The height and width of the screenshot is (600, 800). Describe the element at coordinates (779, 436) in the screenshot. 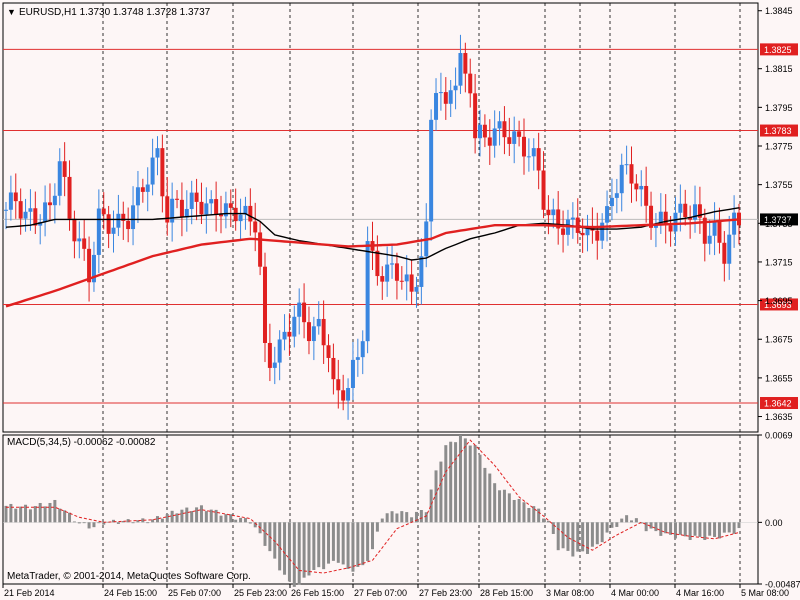

I see `macd-tick-label: 0.0069` at that location.